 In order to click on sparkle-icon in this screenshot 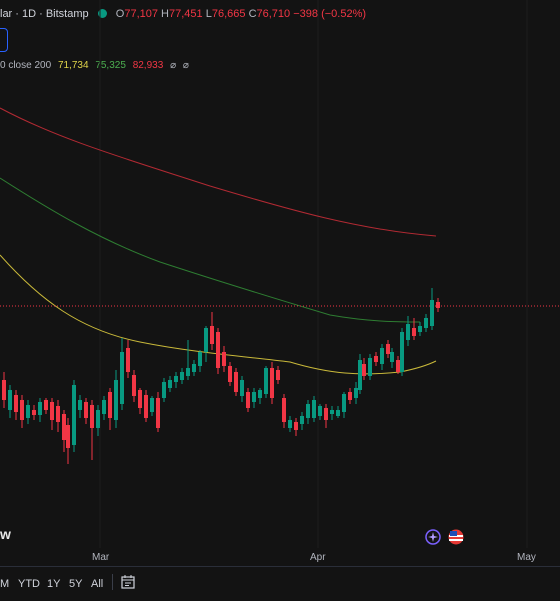, I will do `click(433, 539)`.